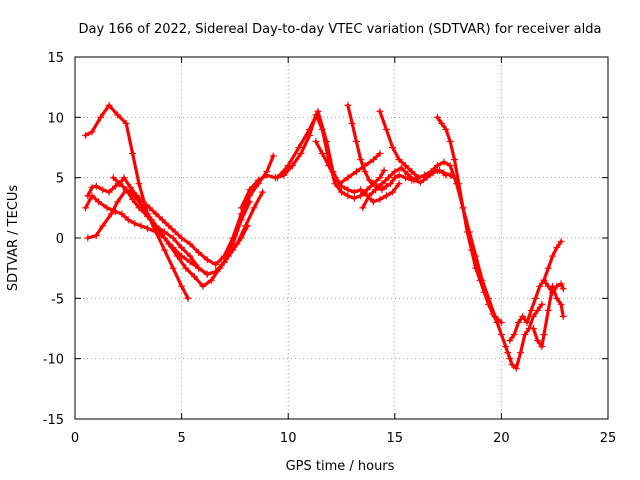  I want to click on x-tick-label: 5, so click(181, 438).